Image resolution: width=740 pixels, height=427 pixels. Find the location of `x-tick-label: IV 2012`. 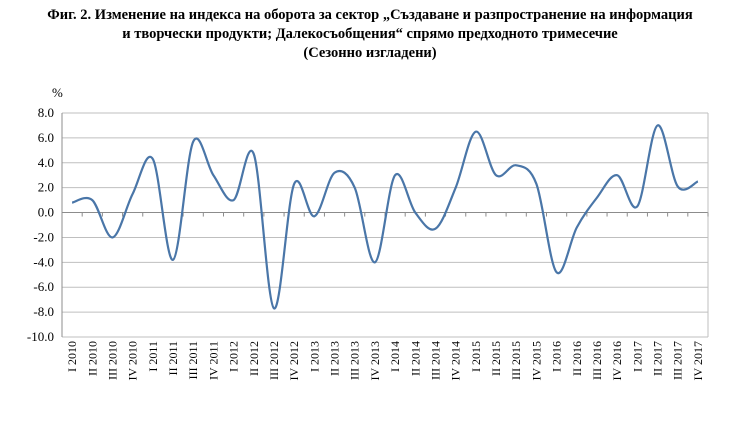

x-tick-label: IV 2012 is located at coordinates (294, 360).